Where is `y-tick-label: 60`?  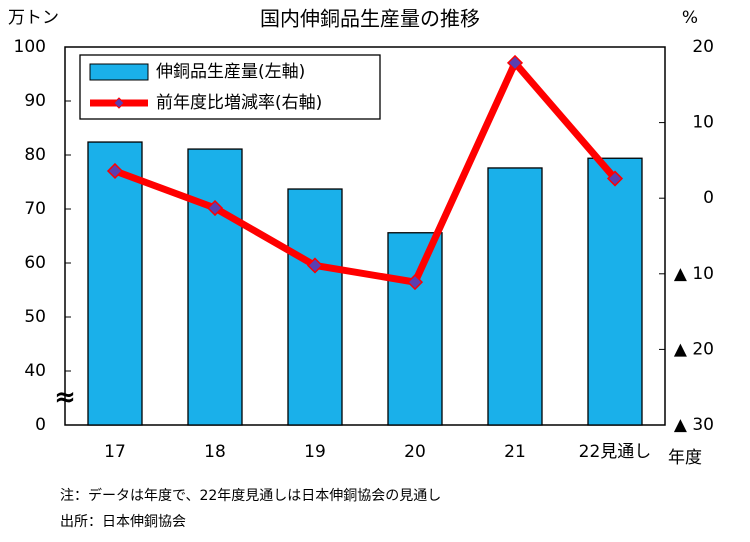
y-tick-label: 60 is located at coordinates (35, 263).